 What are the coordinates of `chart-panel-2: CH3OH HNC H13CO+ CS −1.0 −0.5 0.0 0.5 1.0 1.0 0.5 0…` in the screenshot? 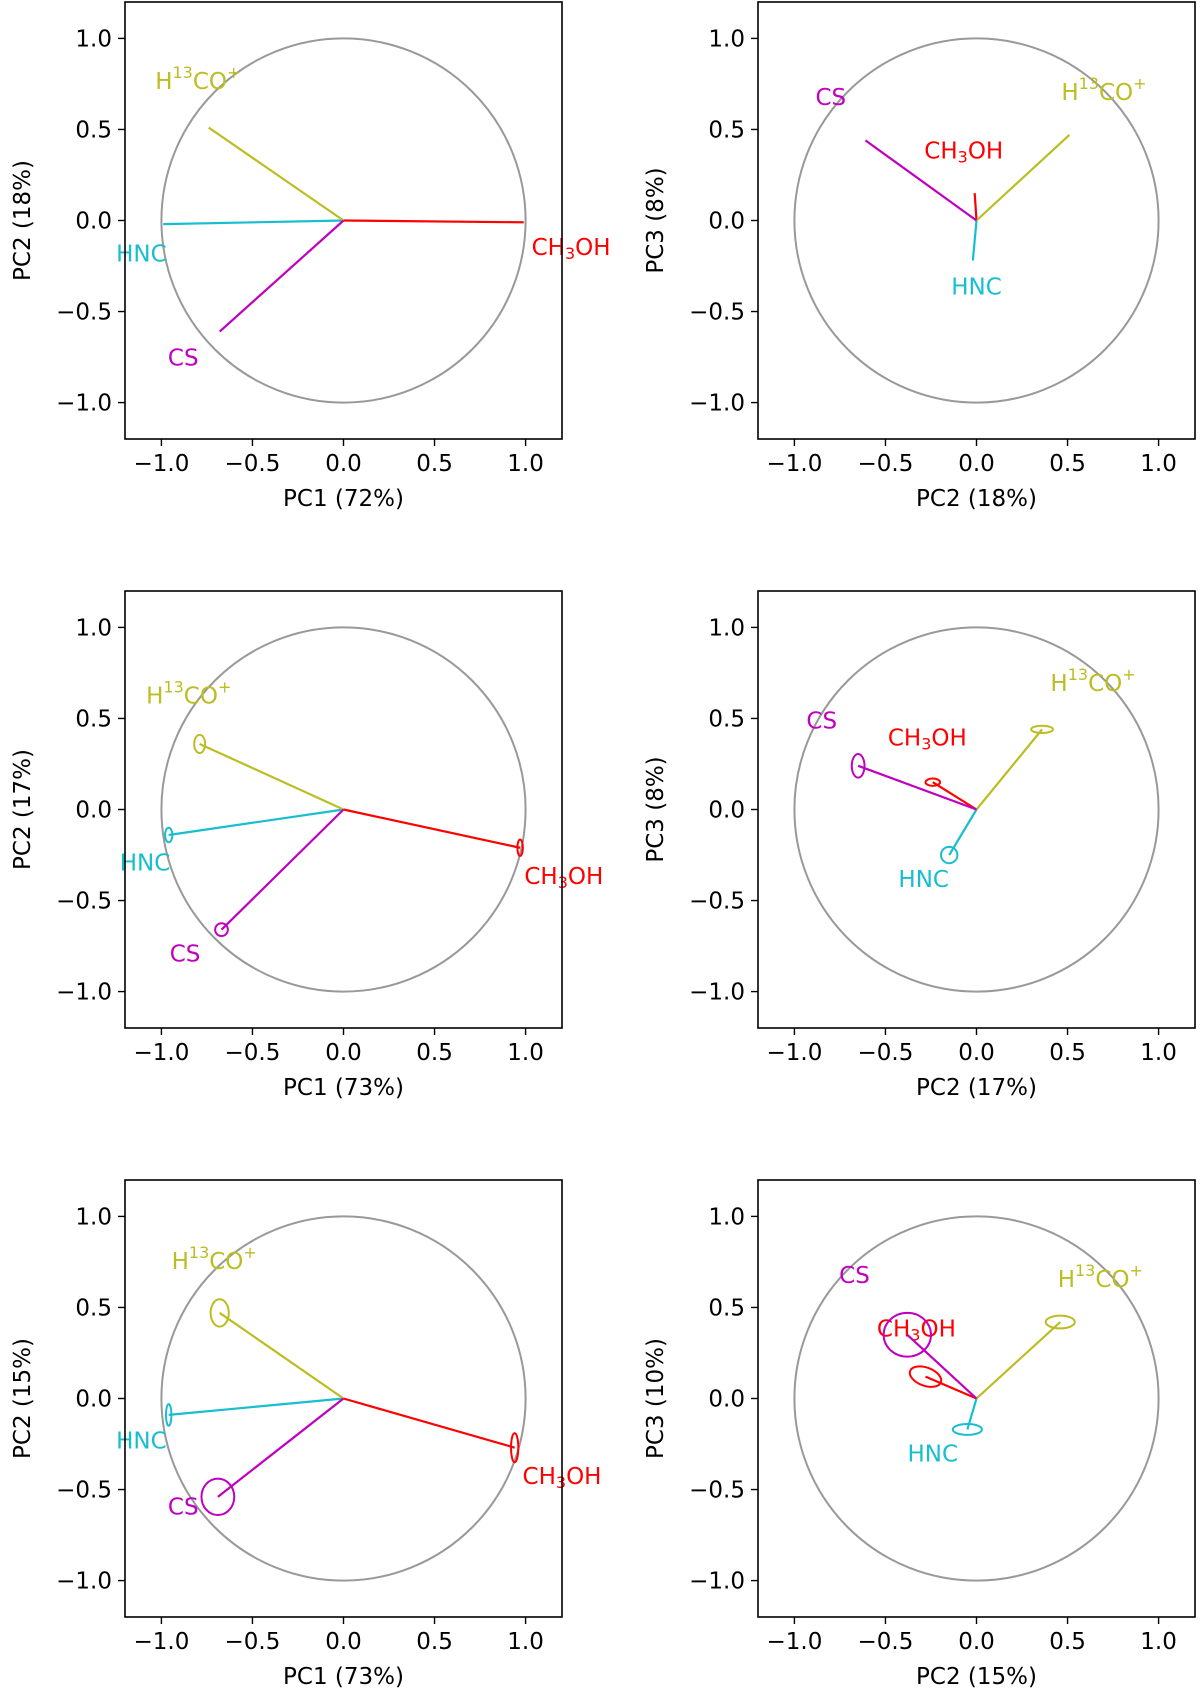 It's located at (919, 256).